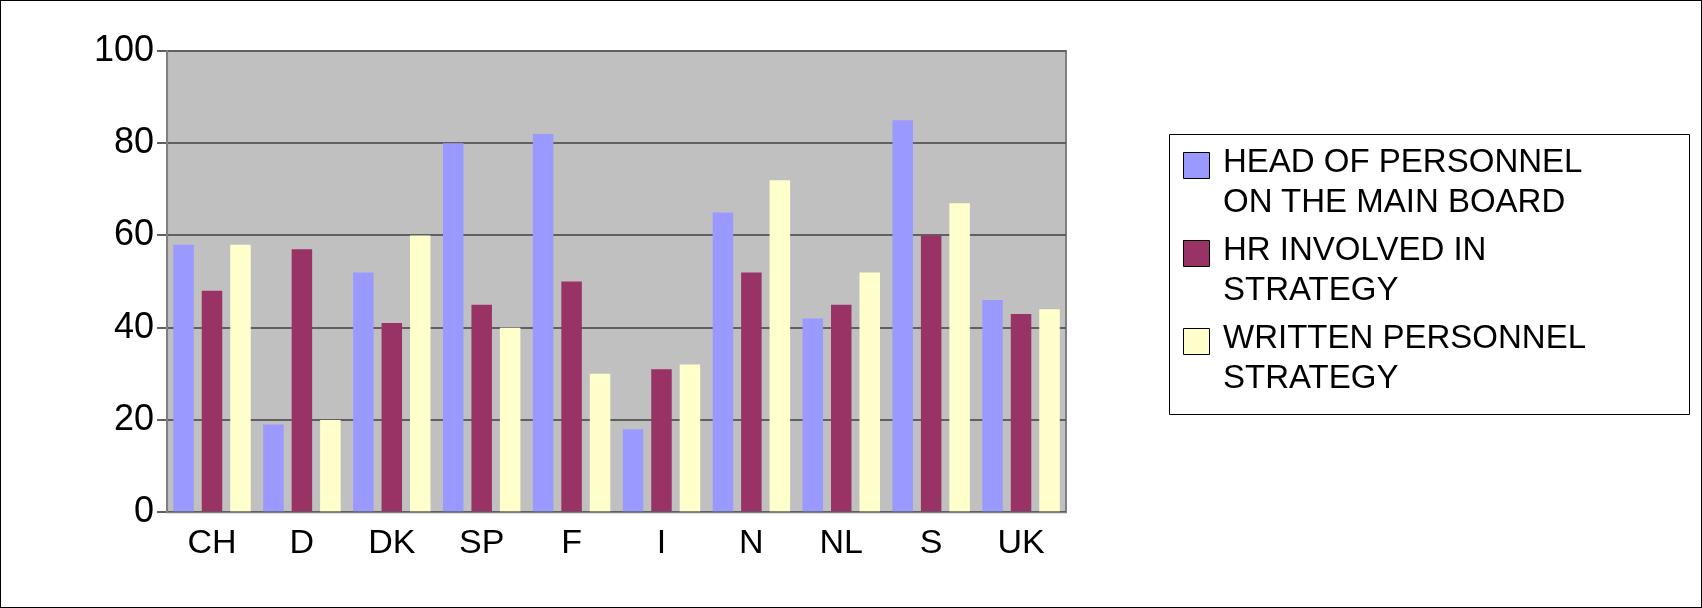 The image size is (1702, 608). I want to click on y-tick-label: 100, so click(124, 48).